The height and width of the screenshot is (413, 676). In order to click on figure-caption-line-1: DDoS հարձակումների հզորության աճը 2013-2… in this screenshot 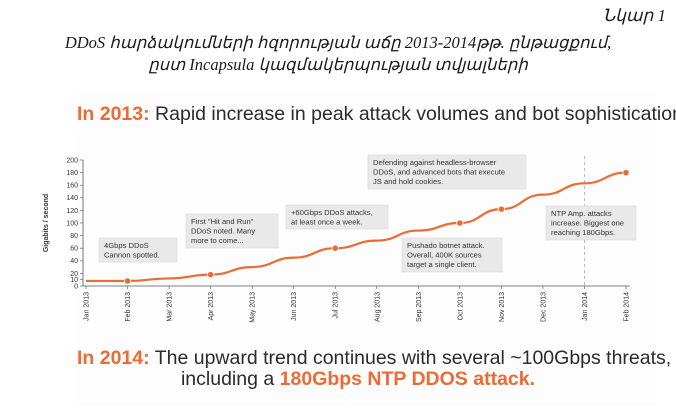, I will do `click(338, 42)`.